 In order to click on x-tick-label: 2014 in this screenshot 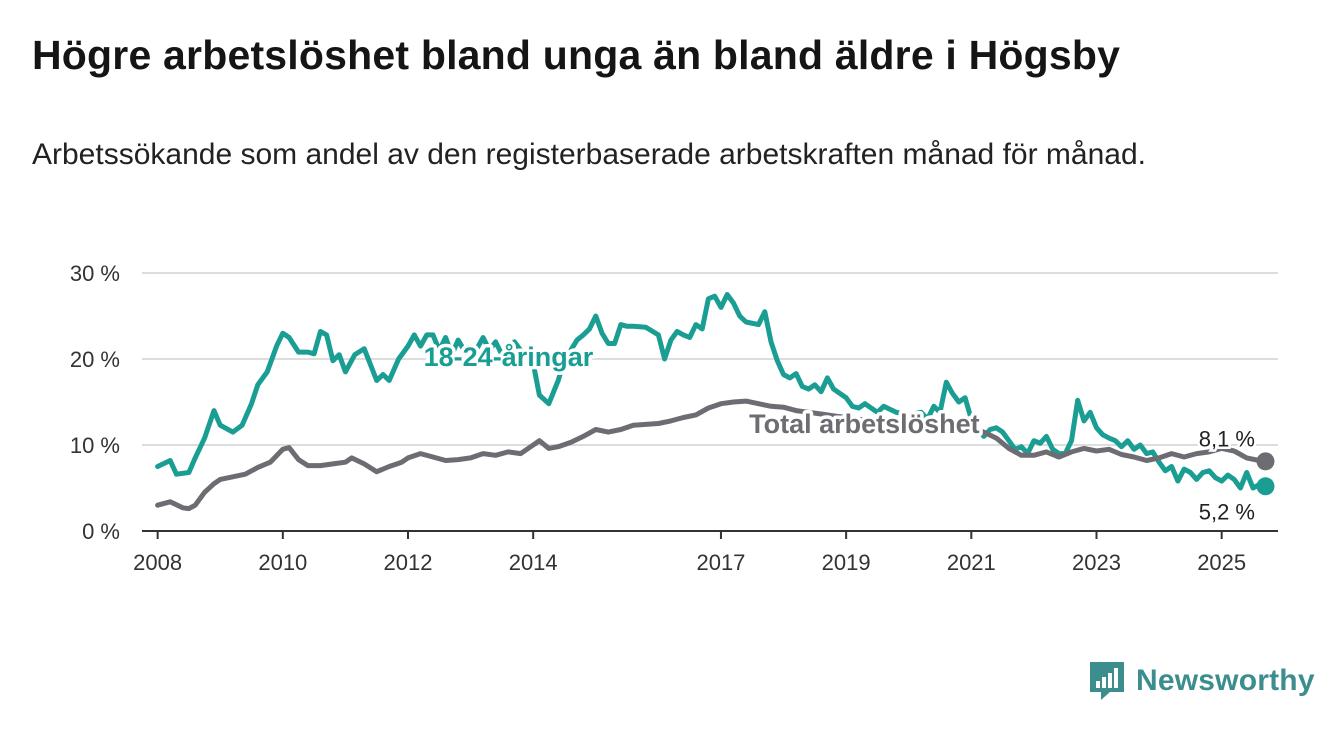, I will do `click(533, 562)`.